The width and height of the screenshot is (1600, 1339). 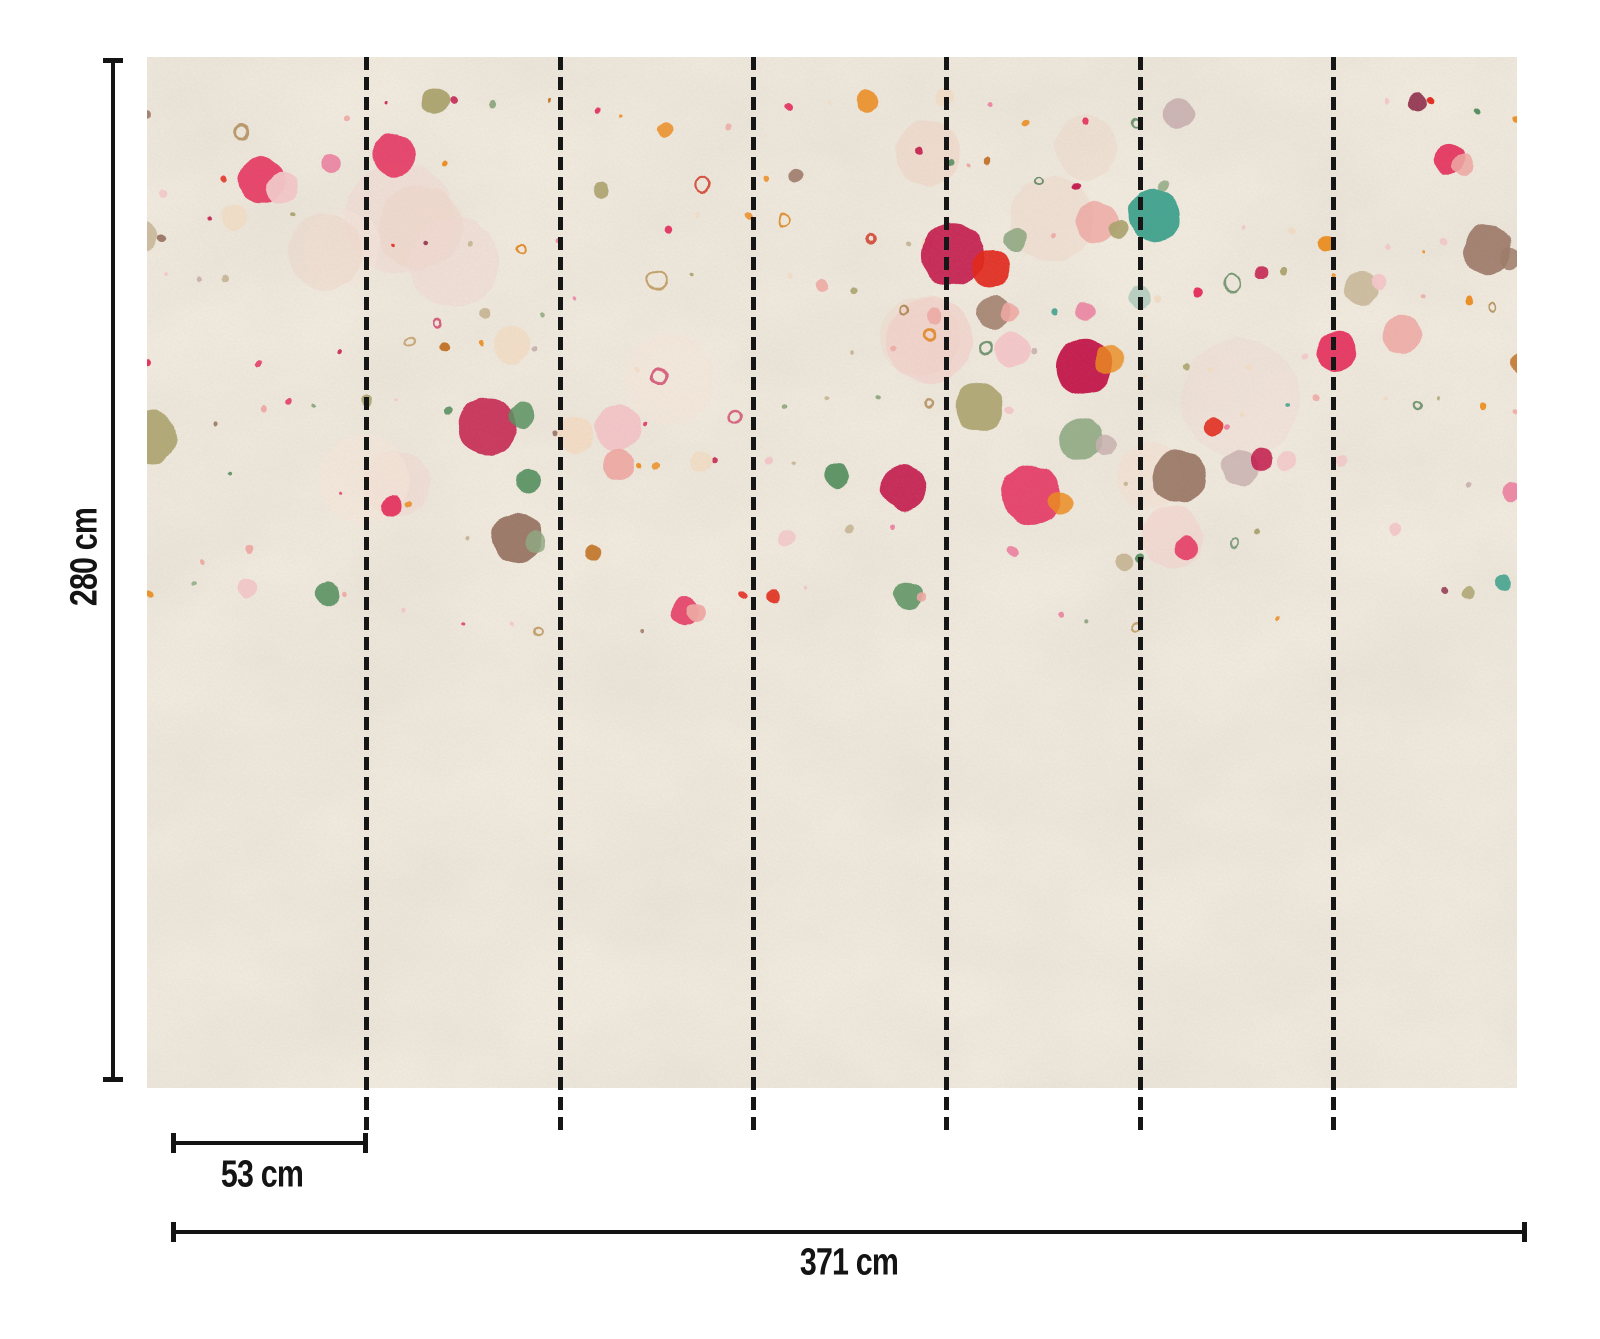 What do you see at coordinates (849, 1232) in the screenshot?
I see `total-width-dimension-line` at bounding box center [849, 1232].